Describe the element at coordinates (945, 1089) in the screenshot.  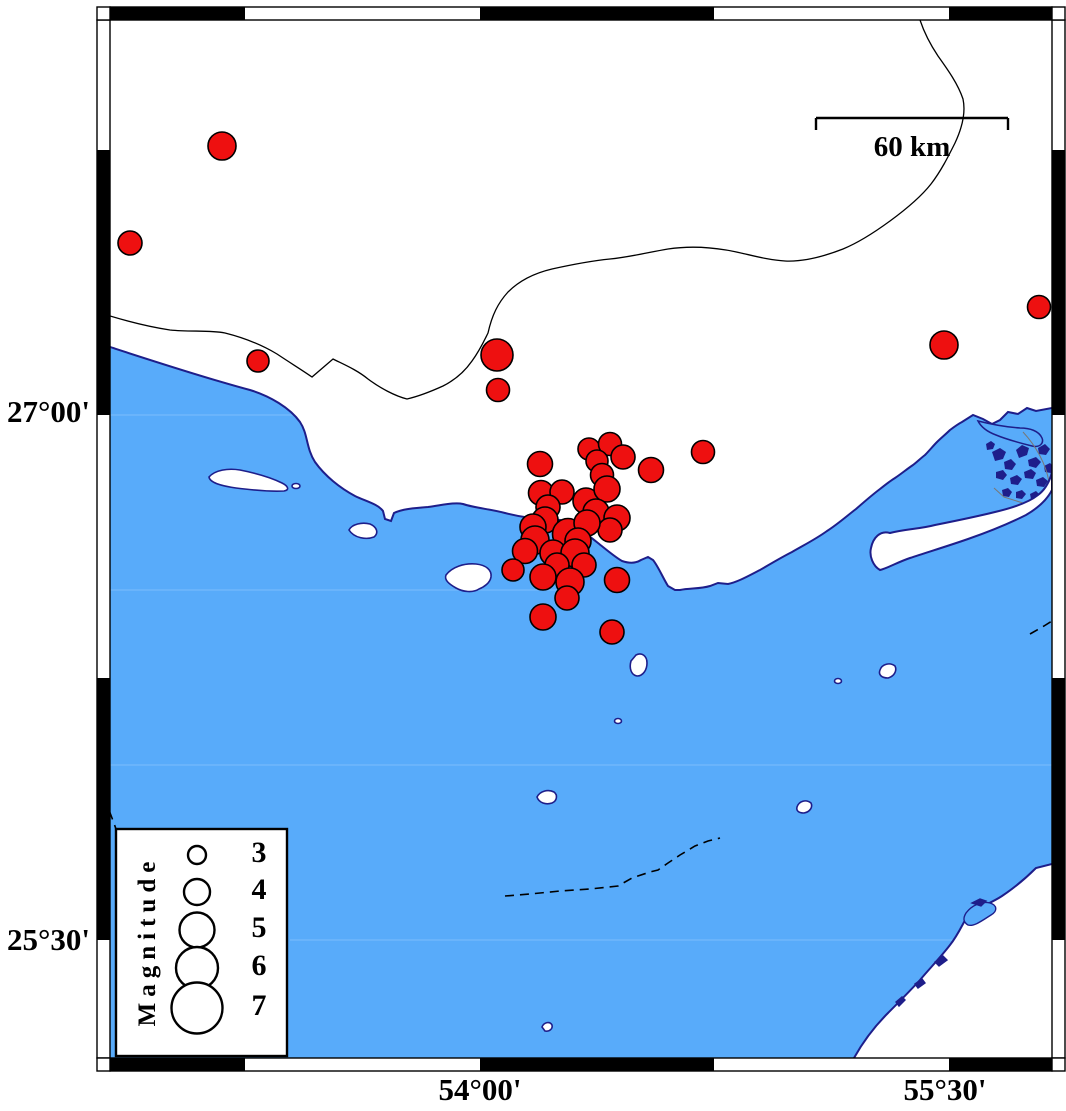
I see `lon-label-55-30: 55°30'` at that location.